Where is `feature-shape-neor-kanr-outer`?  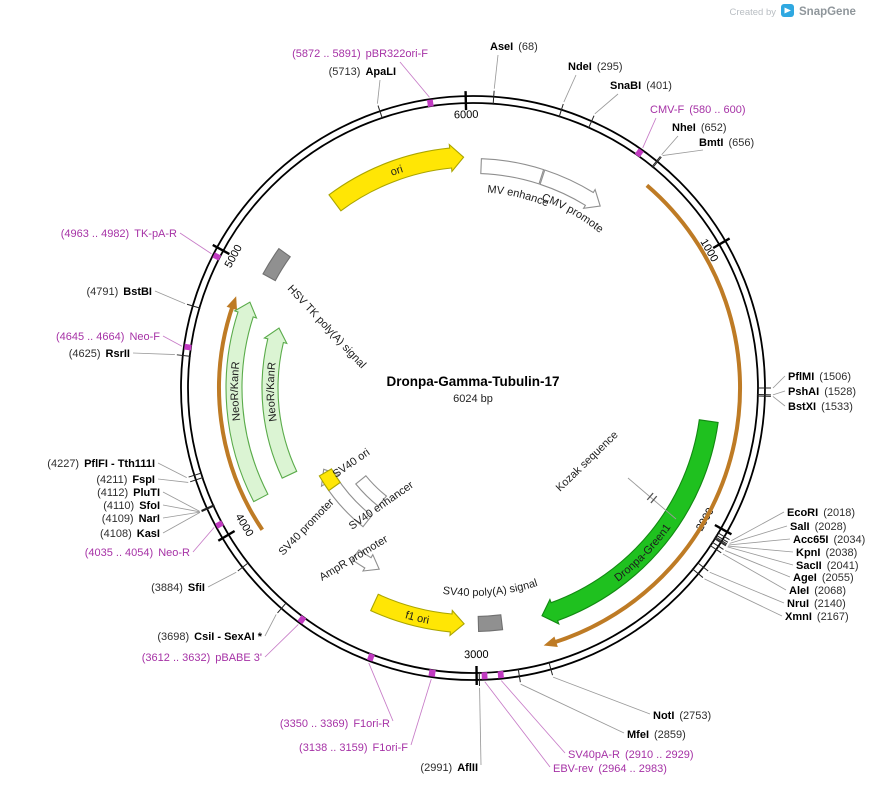
feature-shape-neor-kanr-outer is located at coordinates (247, 402).